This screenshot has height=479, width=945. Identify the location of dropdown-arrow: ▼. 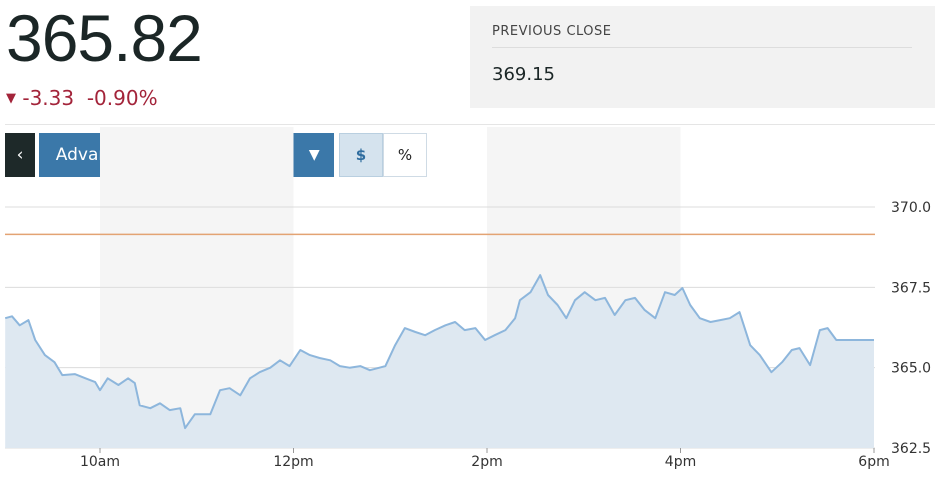
(314, 155).